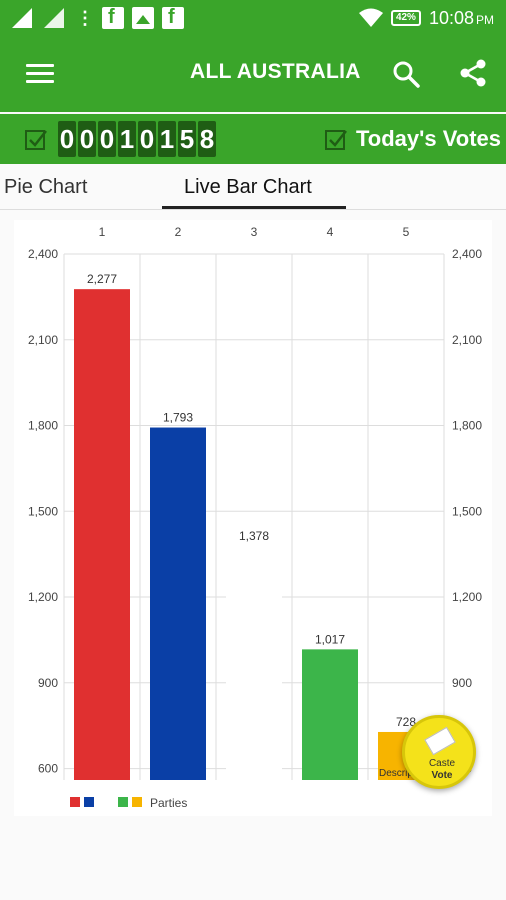 This screenshot has width=506, height=900. Describe the element at coordinates (178, 418) in the screenshot. I see `data-label: 1,793` at that location.